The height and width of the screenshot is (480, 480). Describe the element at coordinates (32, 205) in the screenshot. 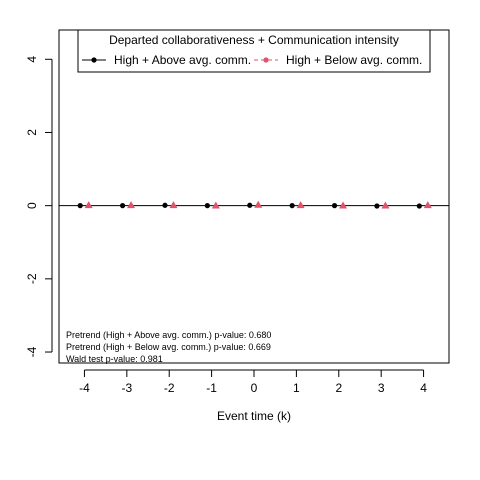

I see `y-tick-label: 0` at that location.